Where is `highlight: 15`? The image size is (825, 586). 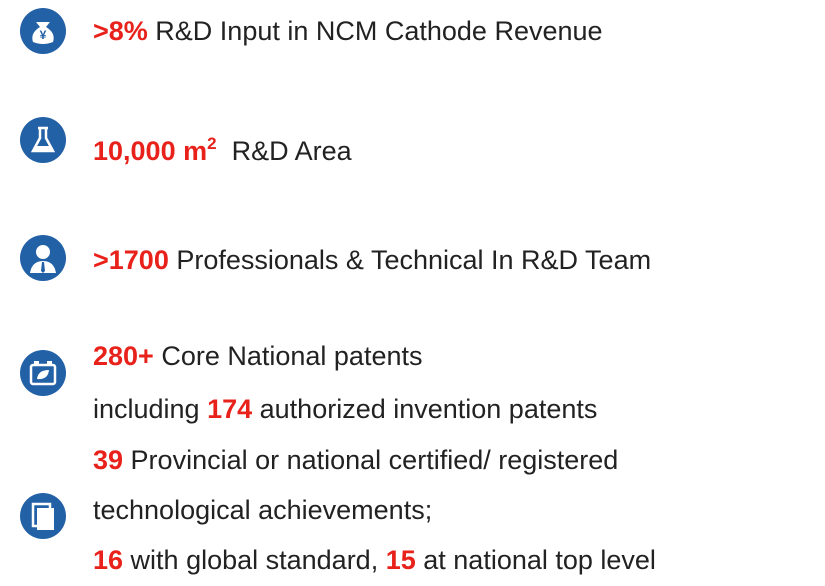 highlight: 15 is located at coordinates (400, 560).